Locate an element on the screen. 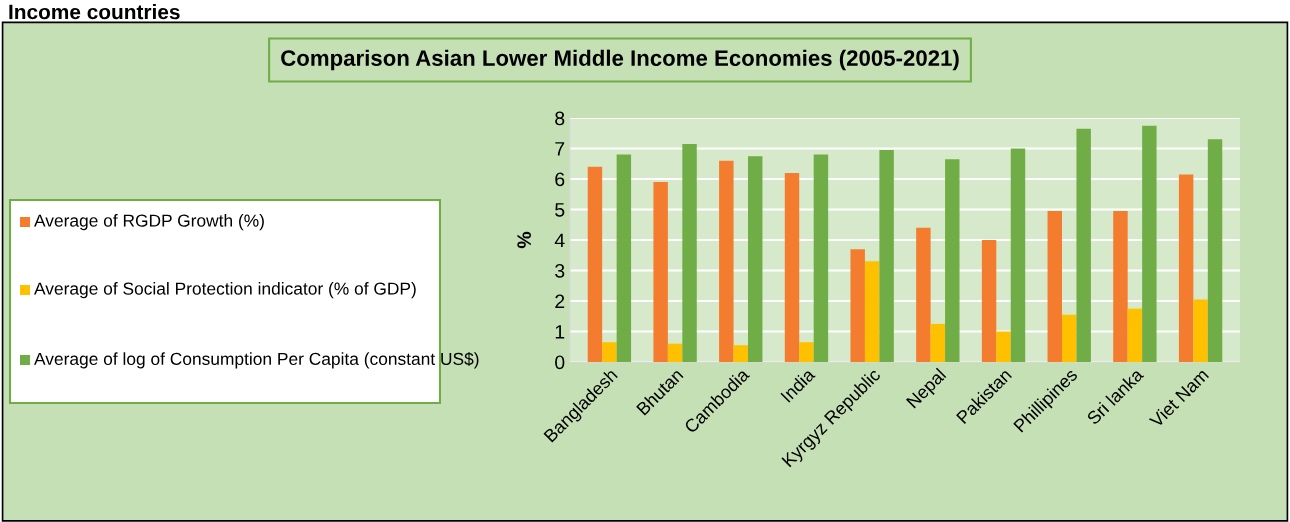 This screenshot has width=1290, height=522. y-axis-title: % is located at coordinates (524, 240).